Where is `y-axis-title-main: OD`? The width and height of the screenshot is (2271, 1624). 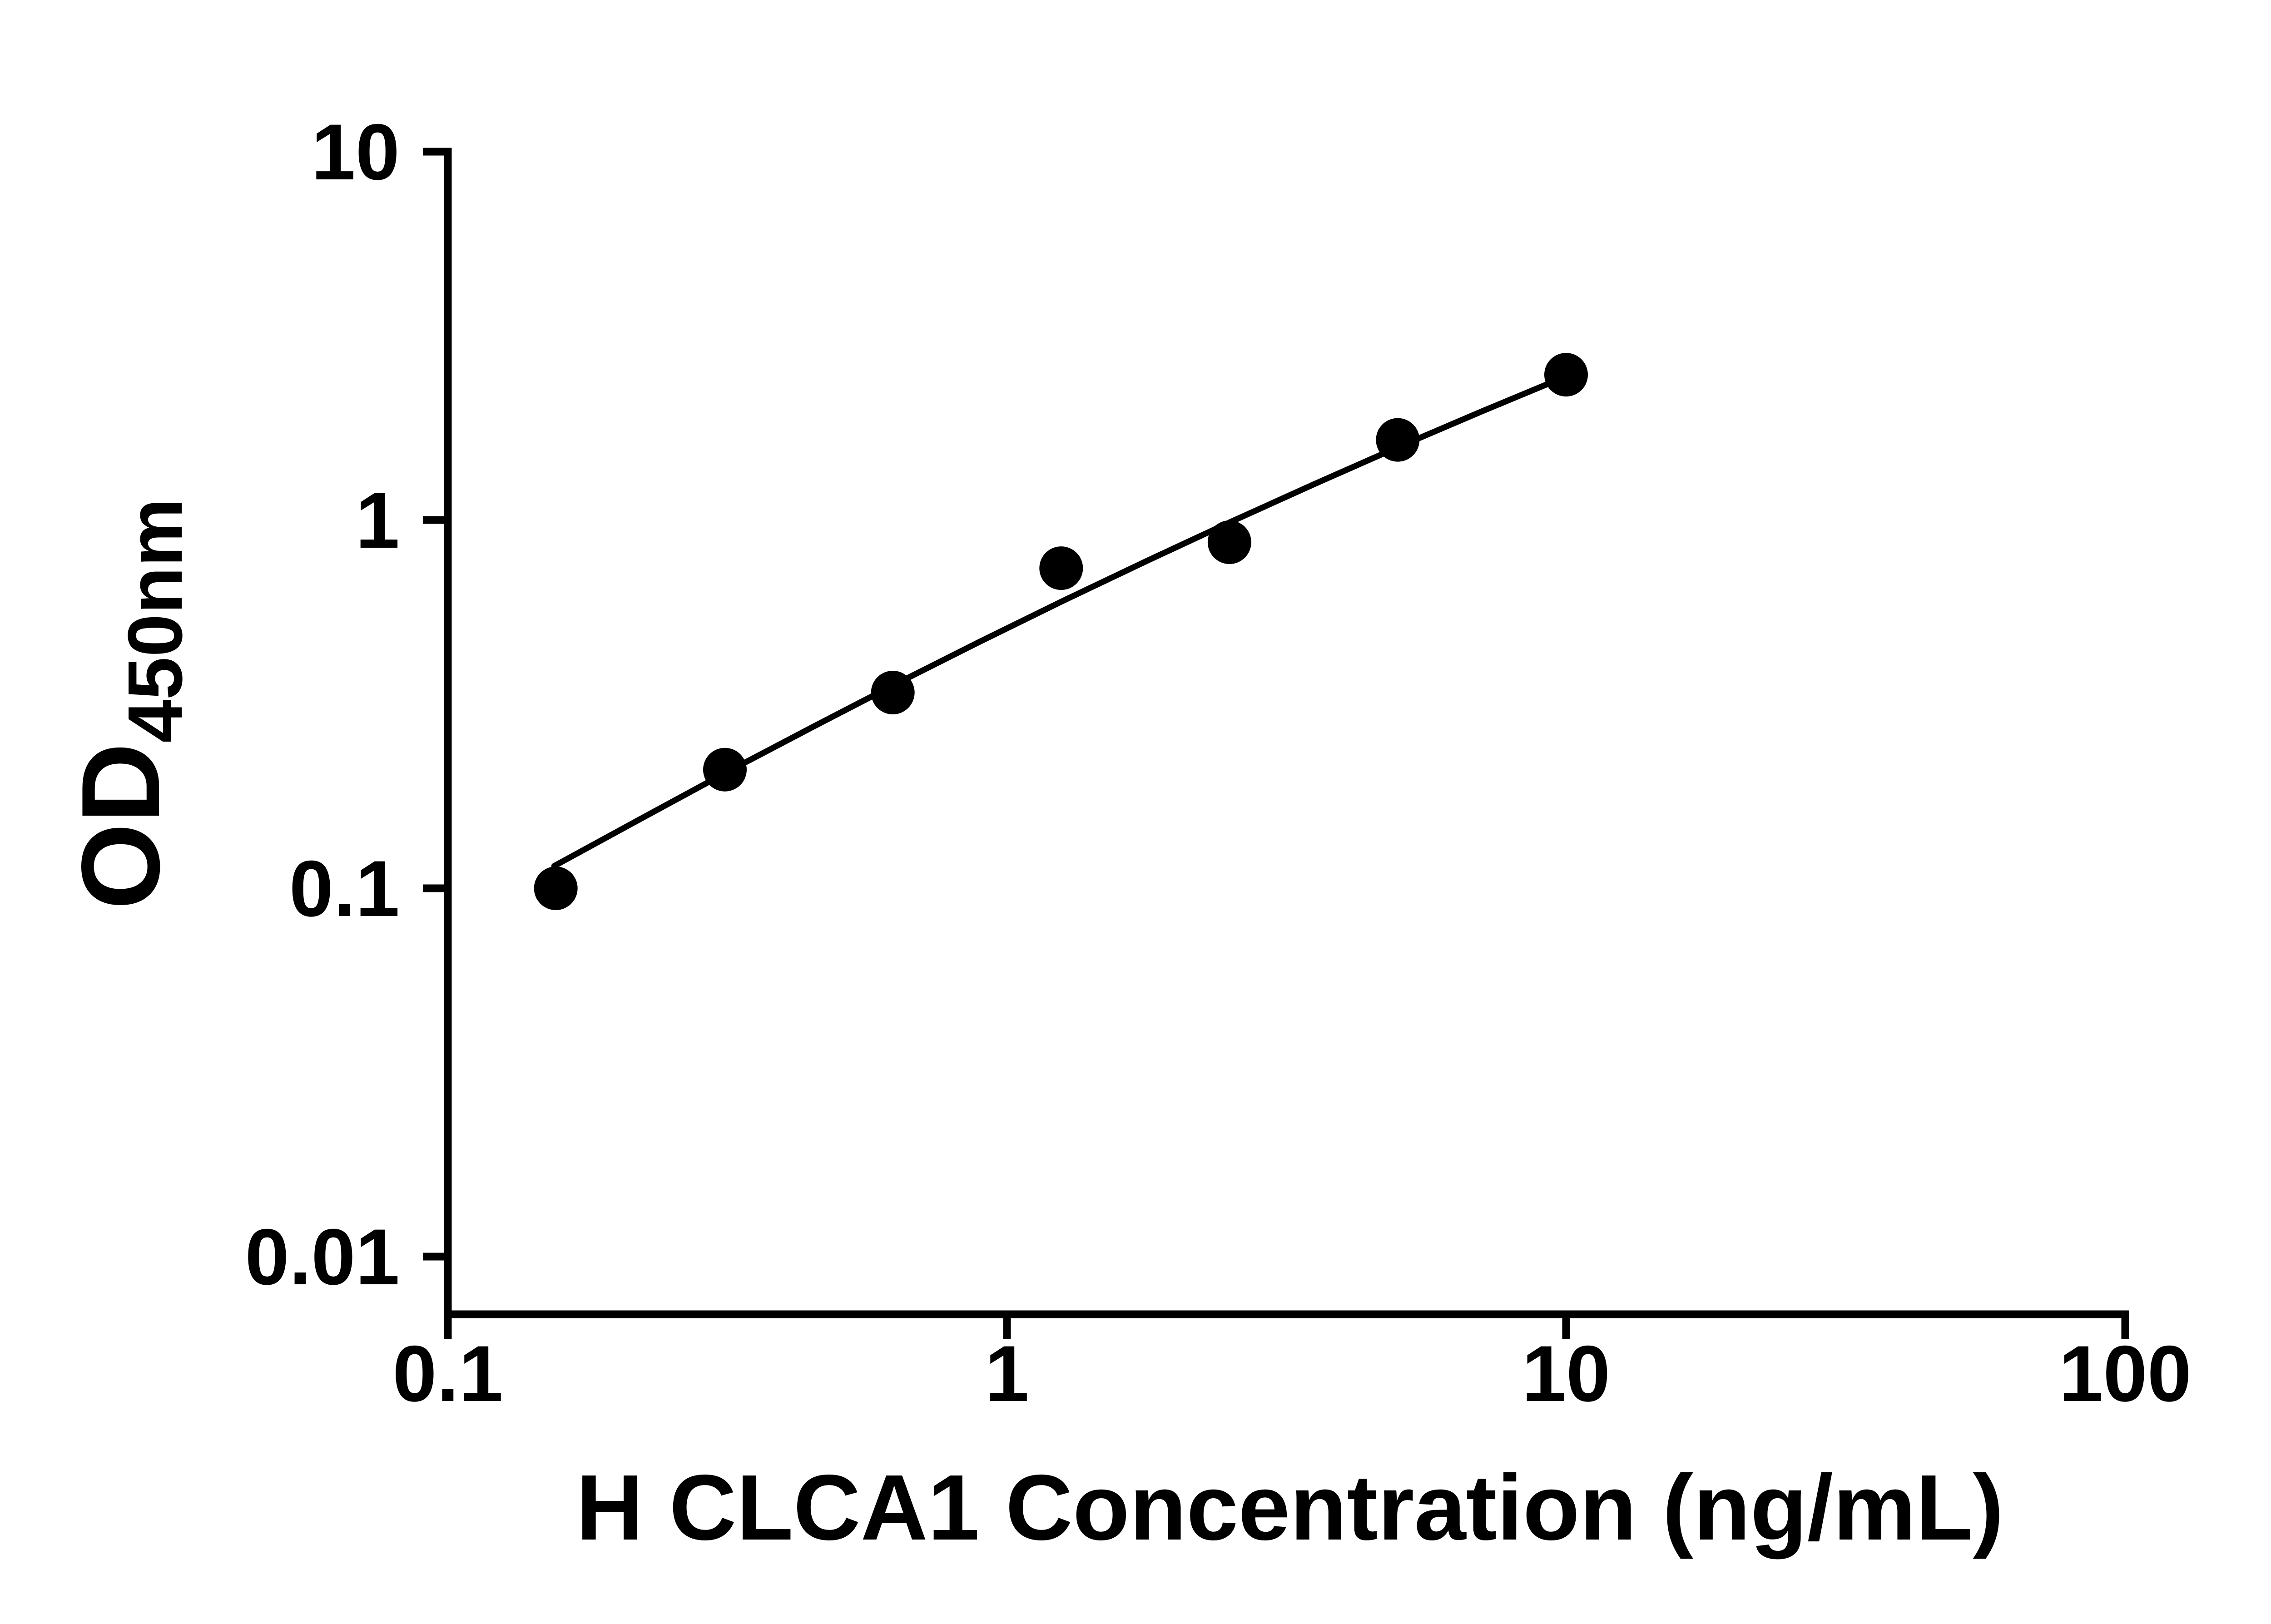
y-axis-title-main: OD is located at coordinates (120, 826).